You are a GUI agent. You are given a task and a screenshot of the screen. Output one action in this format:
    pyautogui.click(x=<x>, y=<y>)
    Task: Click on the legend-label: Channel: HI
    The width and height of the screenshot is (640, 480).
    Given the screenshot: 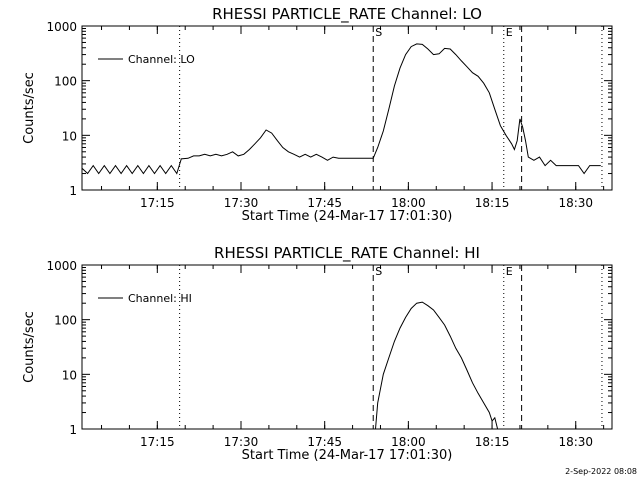 What is the action you would take?
    pyautogui.click(x=160, y=298)
    